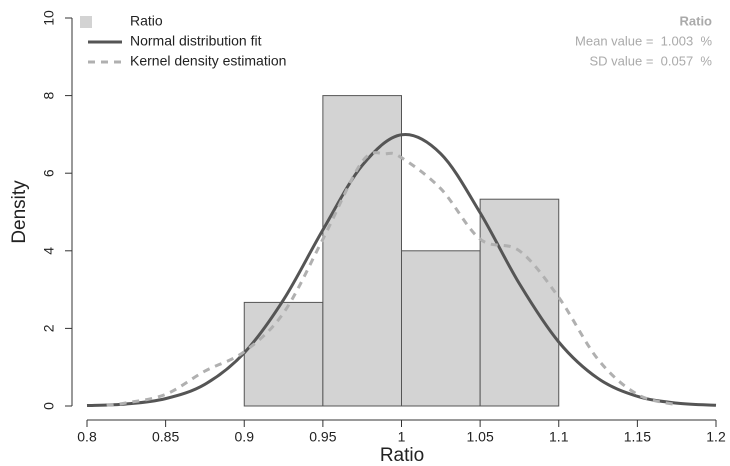  What do you see at coordinates (643, 40) in the screenshot?
I see `stats-mean: Mean value = 1.003 %` at bounding box center [643, 40].